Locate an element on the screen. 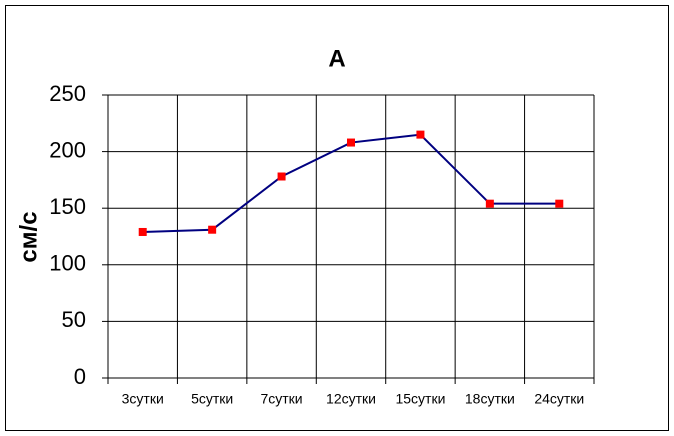 Image resolution: width=674 pixels, height=436 pixels. x-tick-label: 3сутки is located at coordinates (143, 399).